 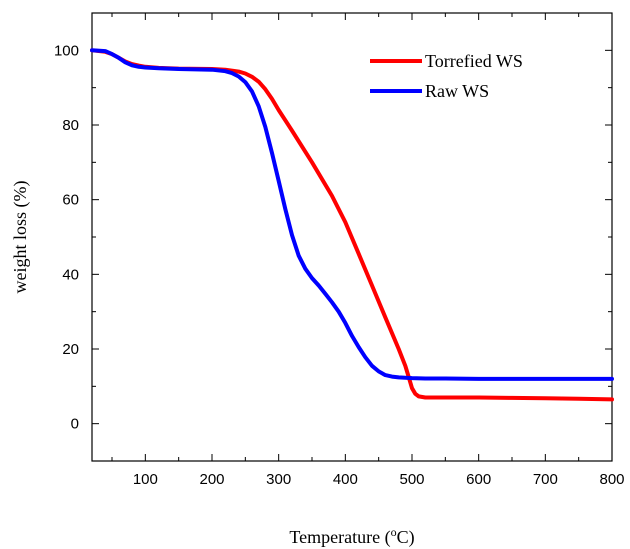 I want to click on legend-label-raw: Raw WS, so click(x=457, y=91).